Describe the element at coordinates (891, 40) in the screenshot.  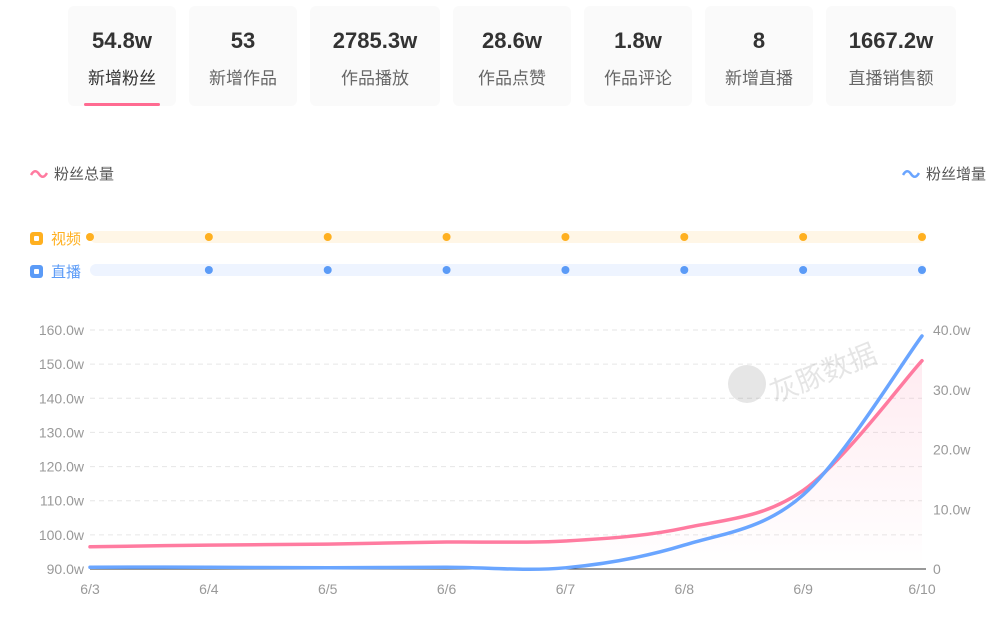
I see `metric-value: 1667.2w` at that location.